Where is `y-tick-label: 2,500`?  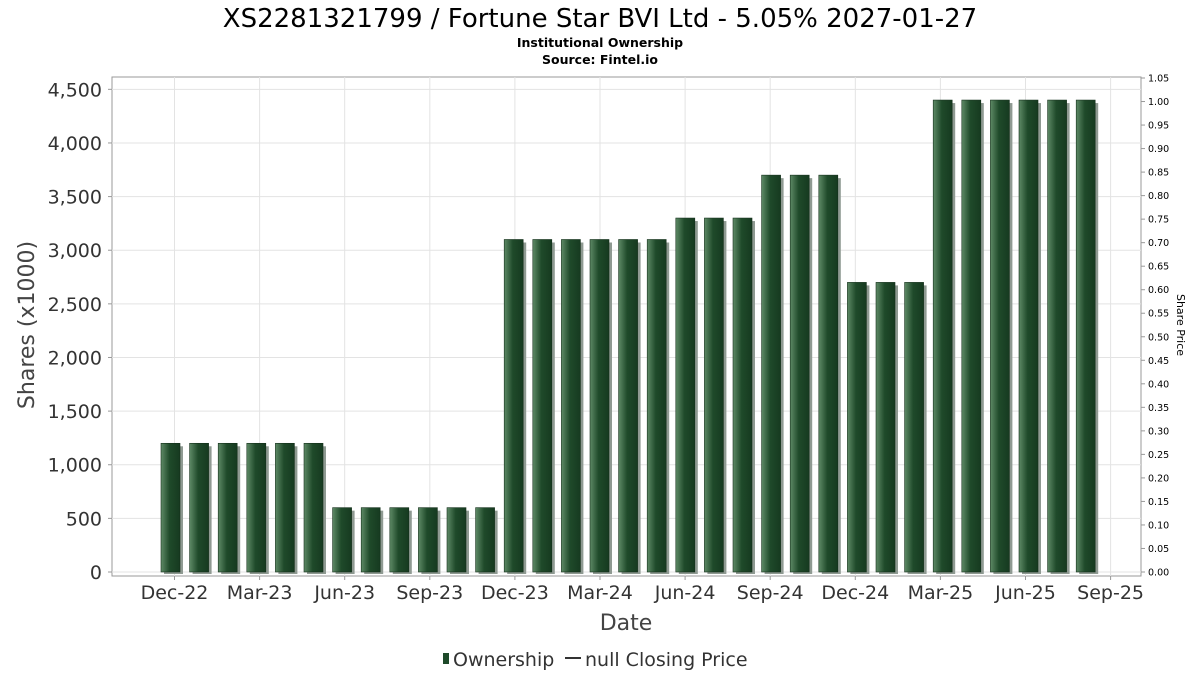
y-tick-label: 2,500 is located at coordinates (75, 305).